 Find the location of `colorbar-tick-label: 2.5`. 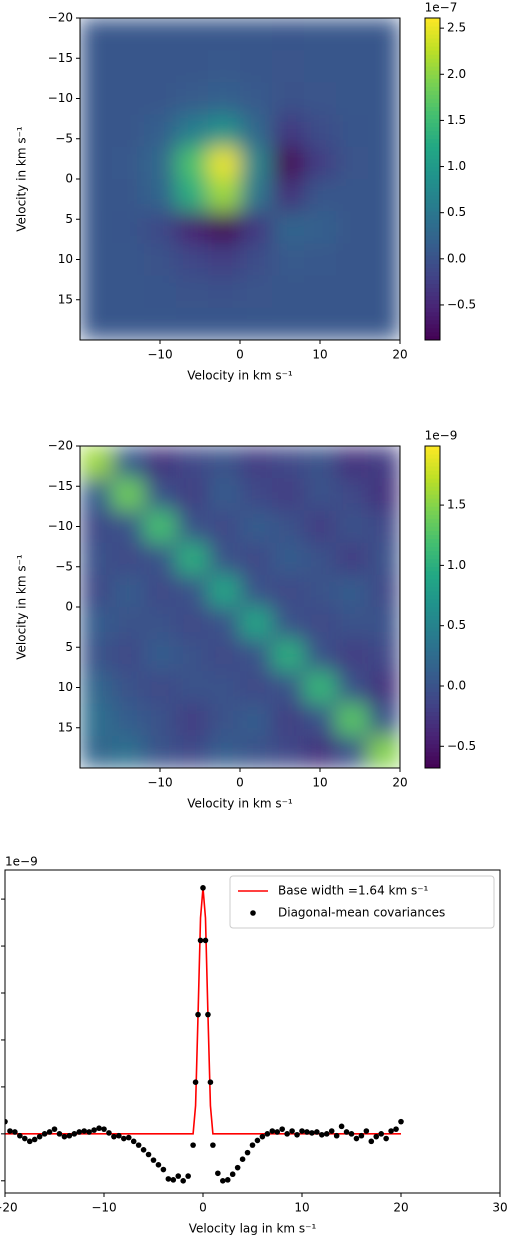

colorbar-tick-label: 2.5 is located at coordinates (456, 28).